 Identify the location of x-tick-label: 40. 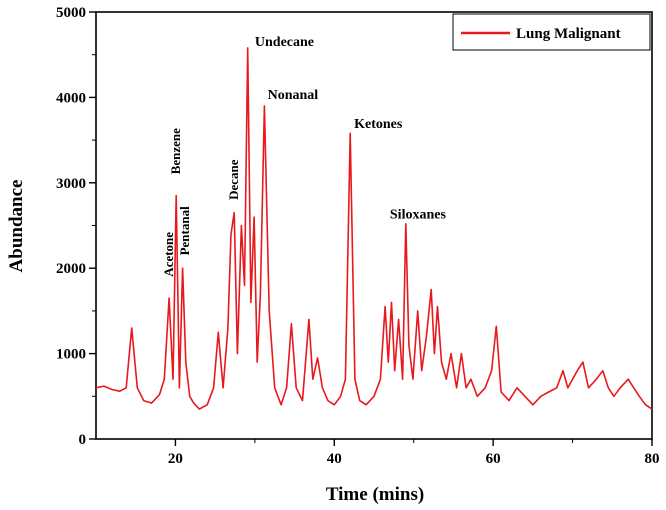
(334, 459).